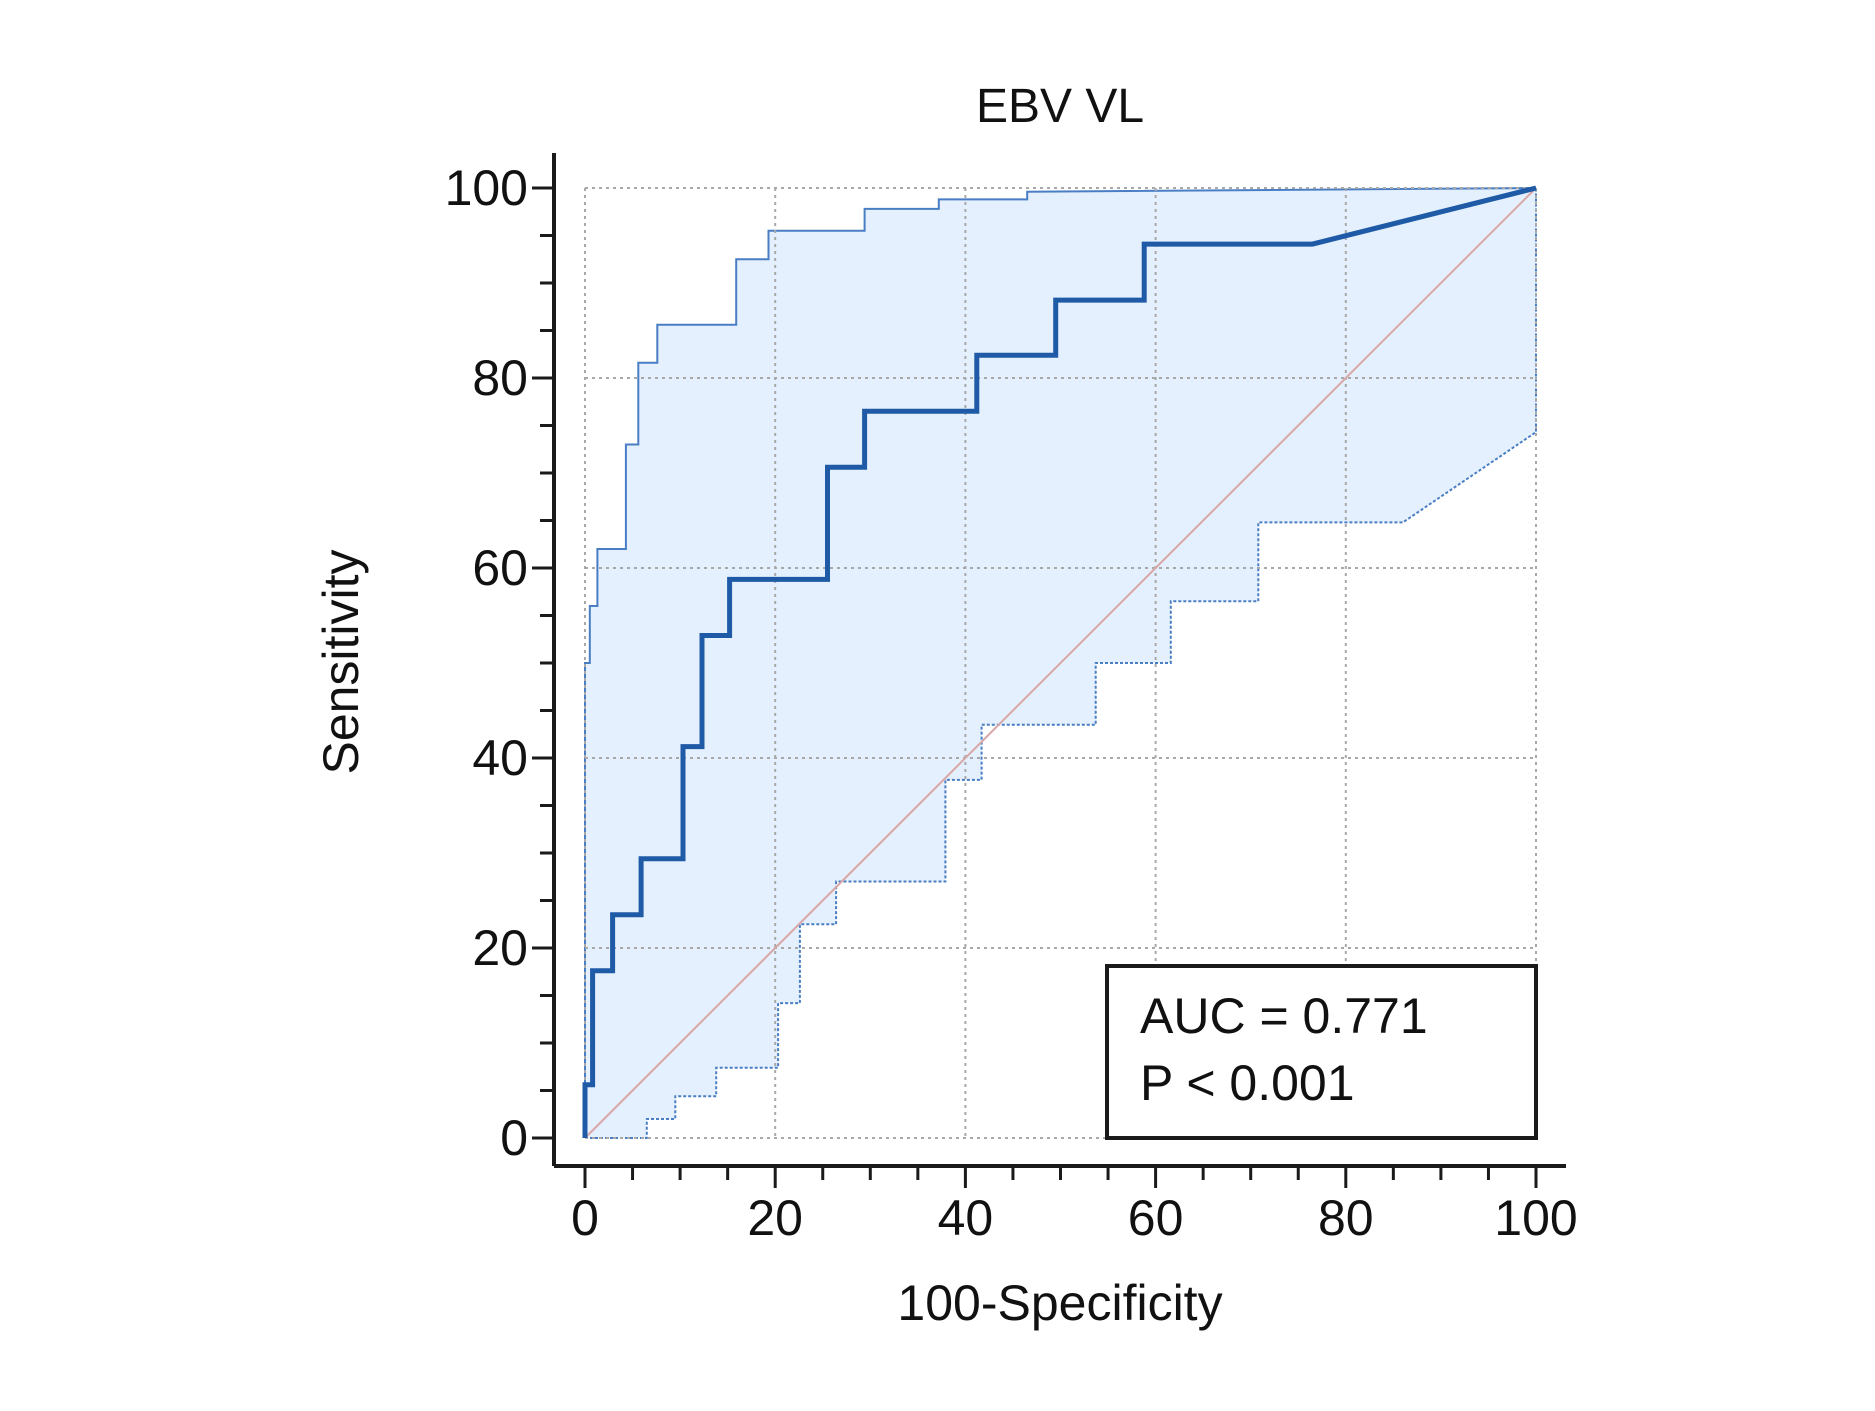  I want to click on auc-annotation: AUC = 0.771 P < 0.001, so click(1321, 1052).